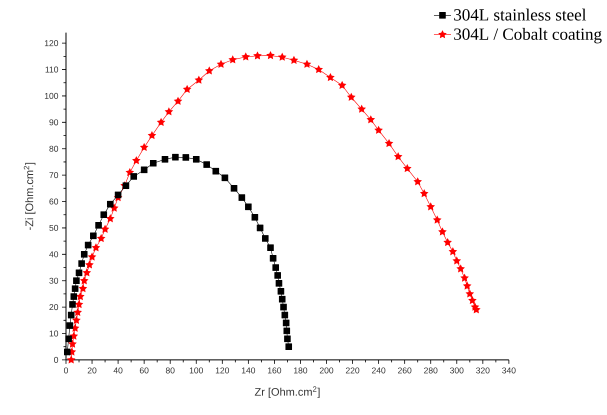 The height and width of the screenshot is (415, 607). Describe the element at coordinates (405, 370) in the screenshot. I see `x-tick-label: 260` at that location.